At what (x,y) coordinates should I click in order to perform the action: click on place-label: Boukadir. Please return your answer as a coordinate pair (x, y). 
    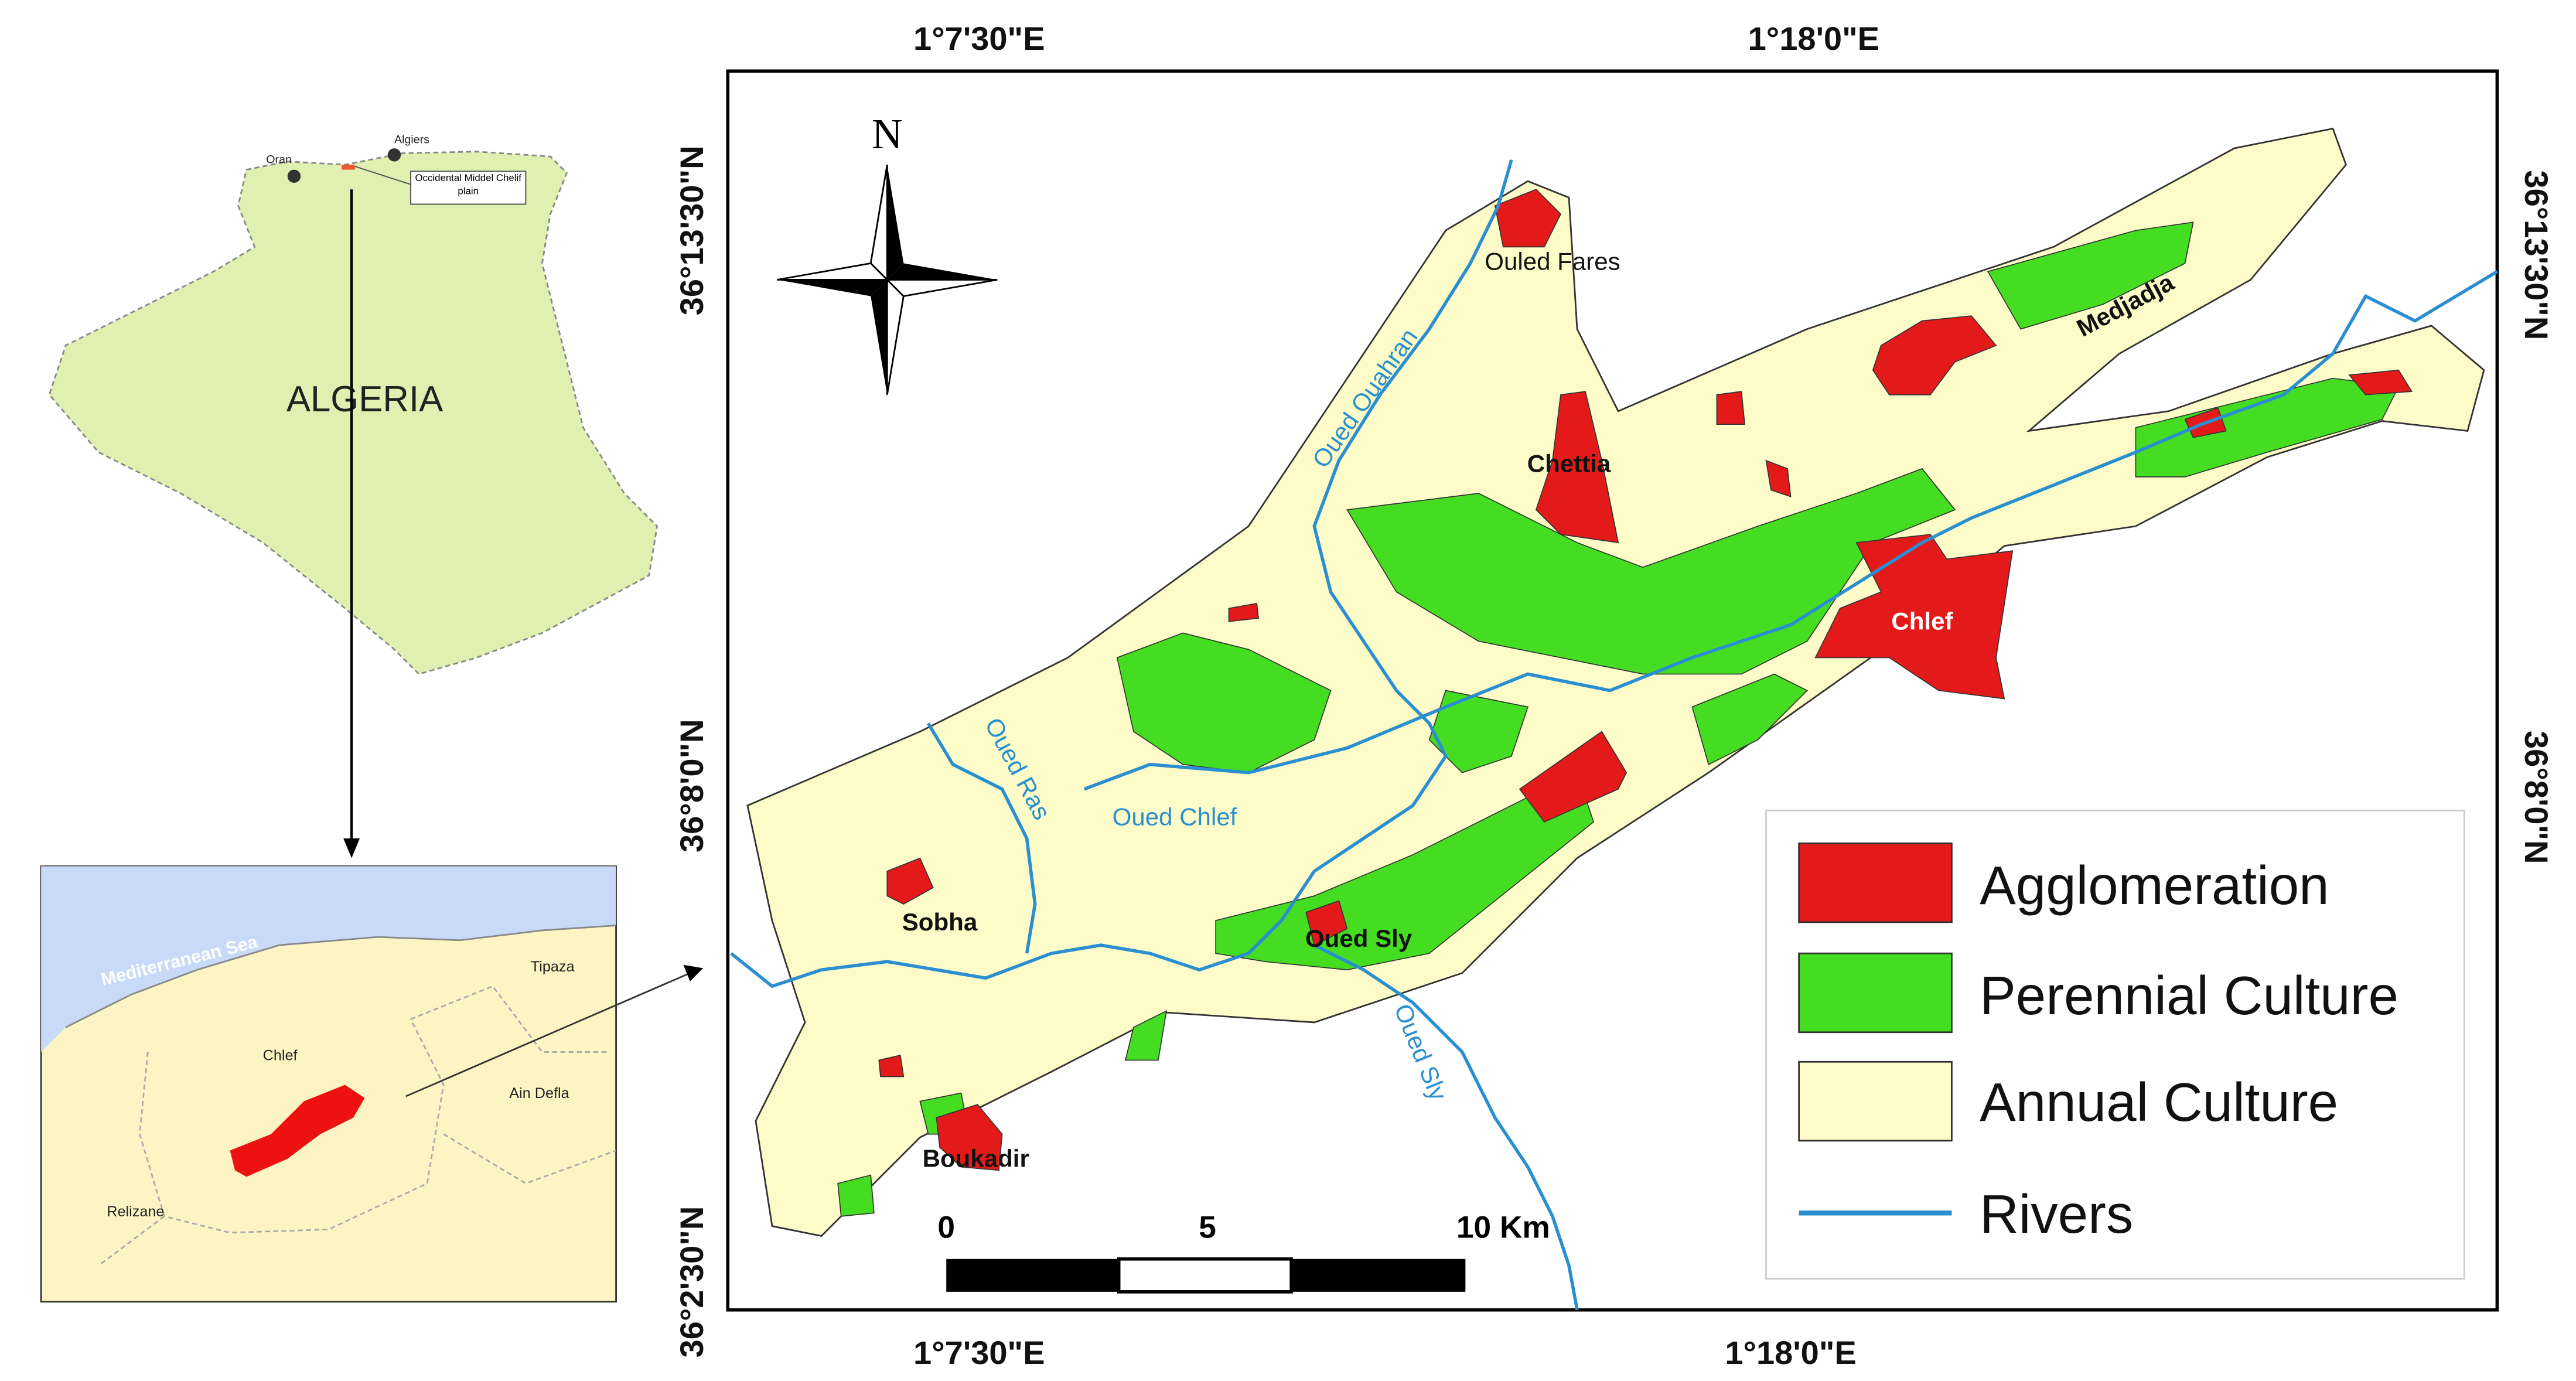
    Looking at the image, I should click on (976, 1158).